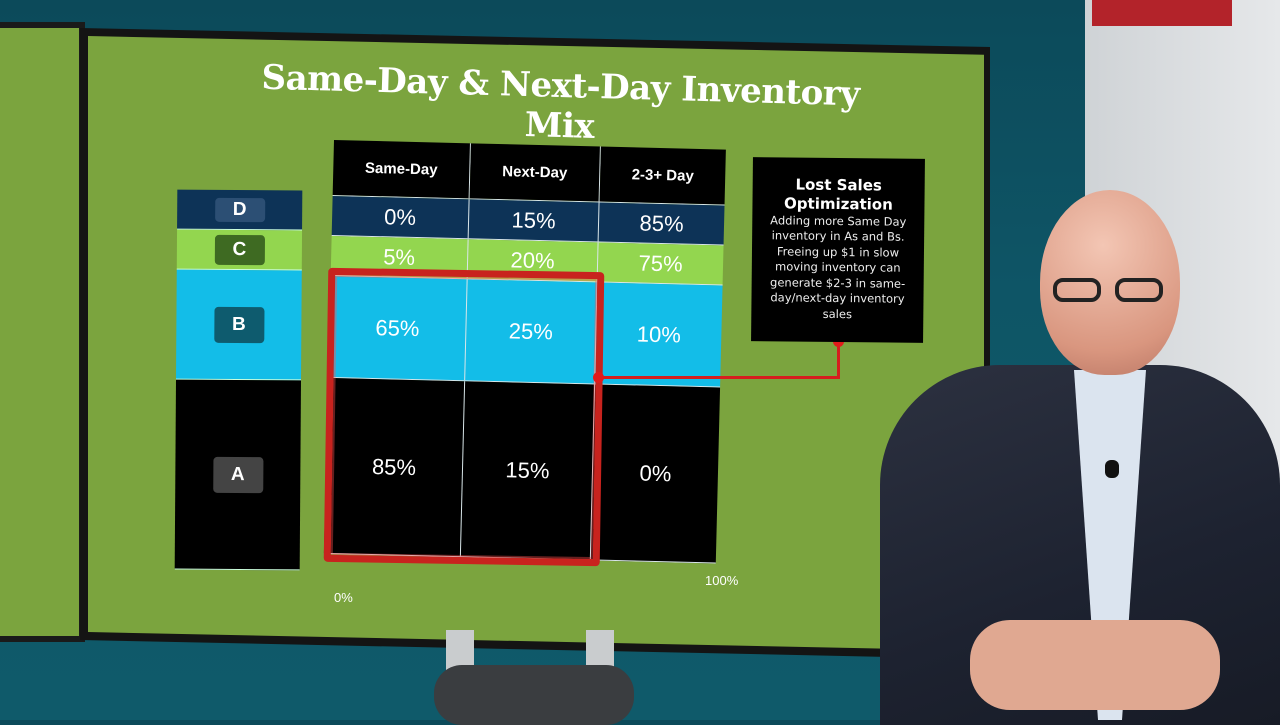 The width and height of the screenshot is (1280, 725). I want to click on display-stand, so click(534, 677).